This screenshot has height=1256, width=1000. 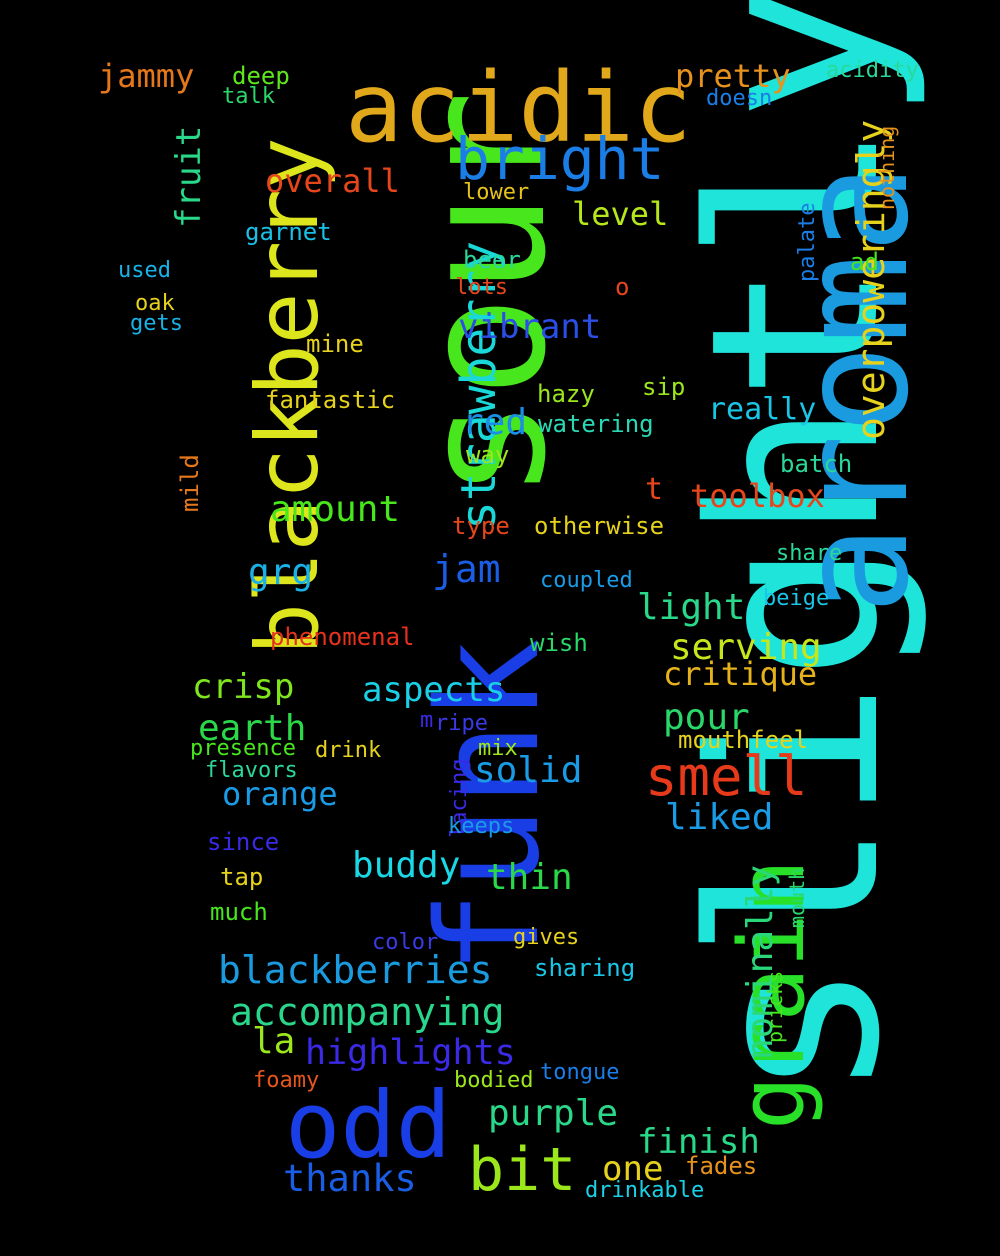 What do you see at coordinates (633, 1169) in the screenshot?
I see `word-one: one` at bounding box center [633, 1169].